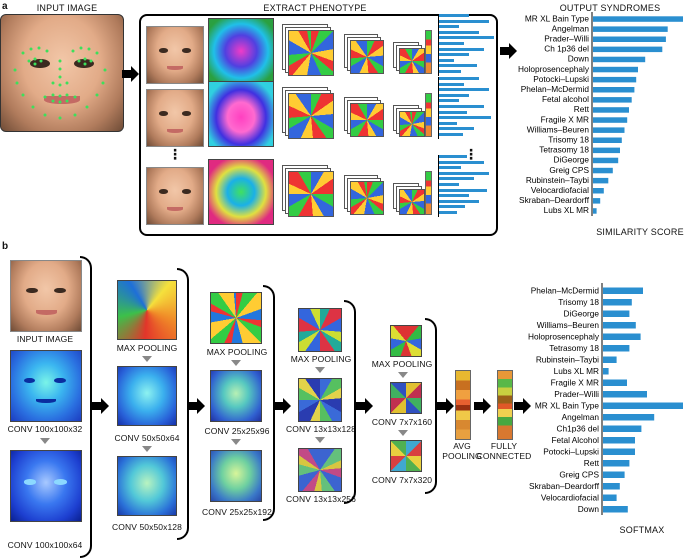 The width and height of the screenshot is (685, 559). I want to click on category-label: Ch1p36 del, so click(578, 428).